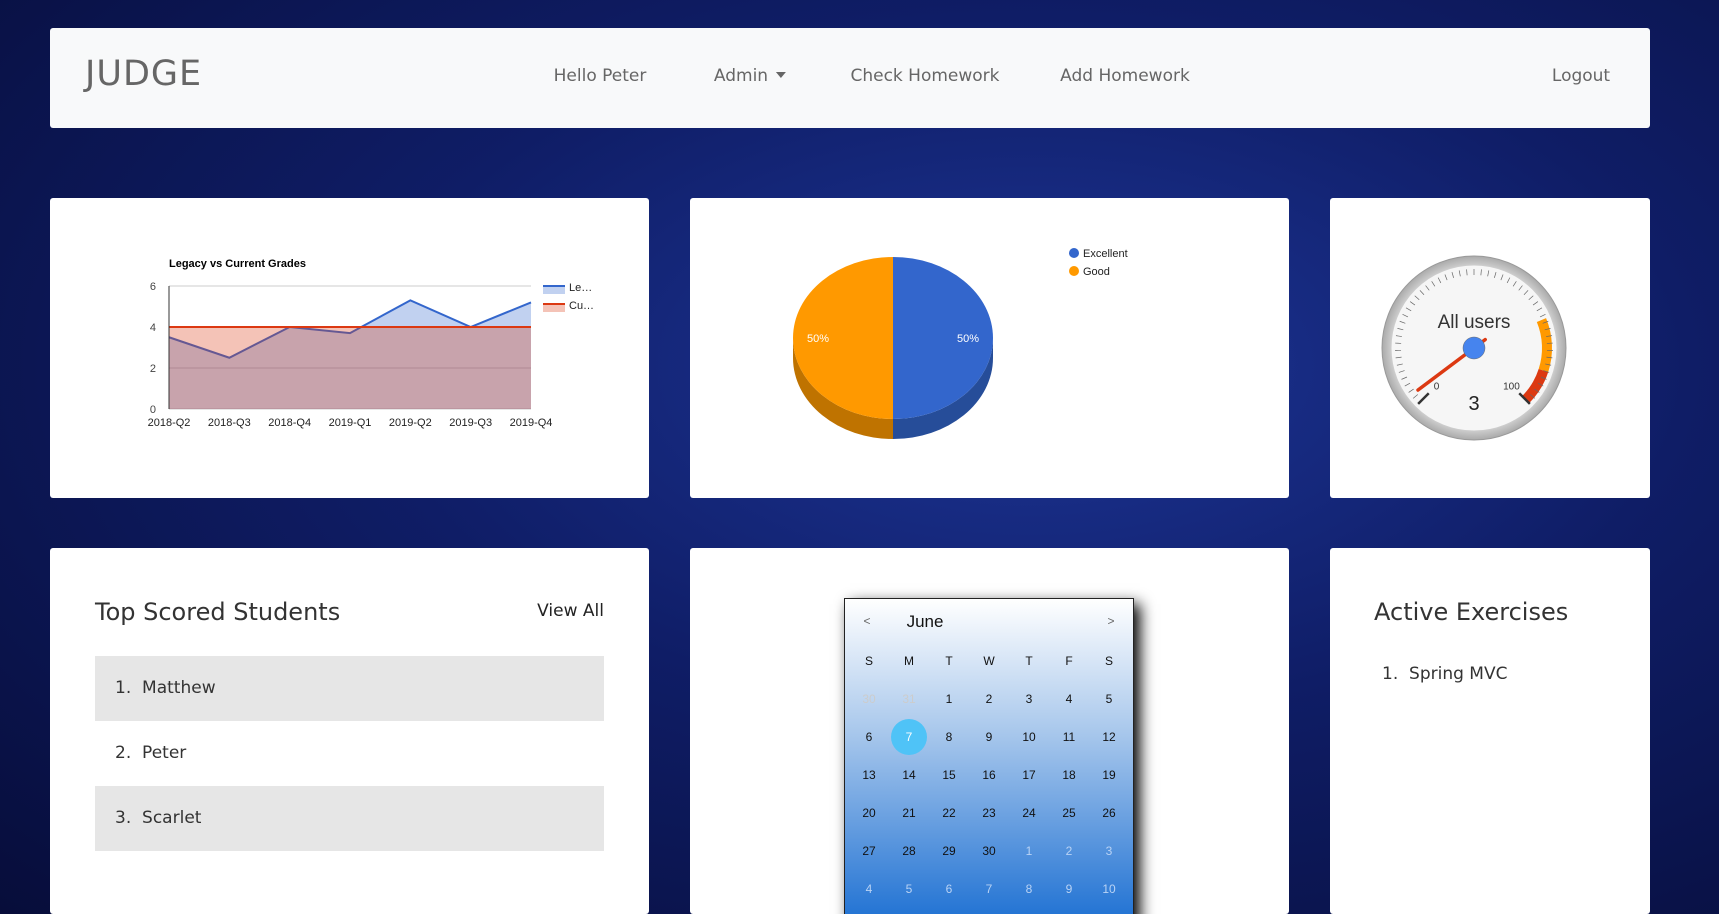 Image resolution: width=1719 pixels, height=914 pixels. Describe the element at coordinates (218, 612) in the screenshot. I see `card-title: Top Scored Students` at that location.